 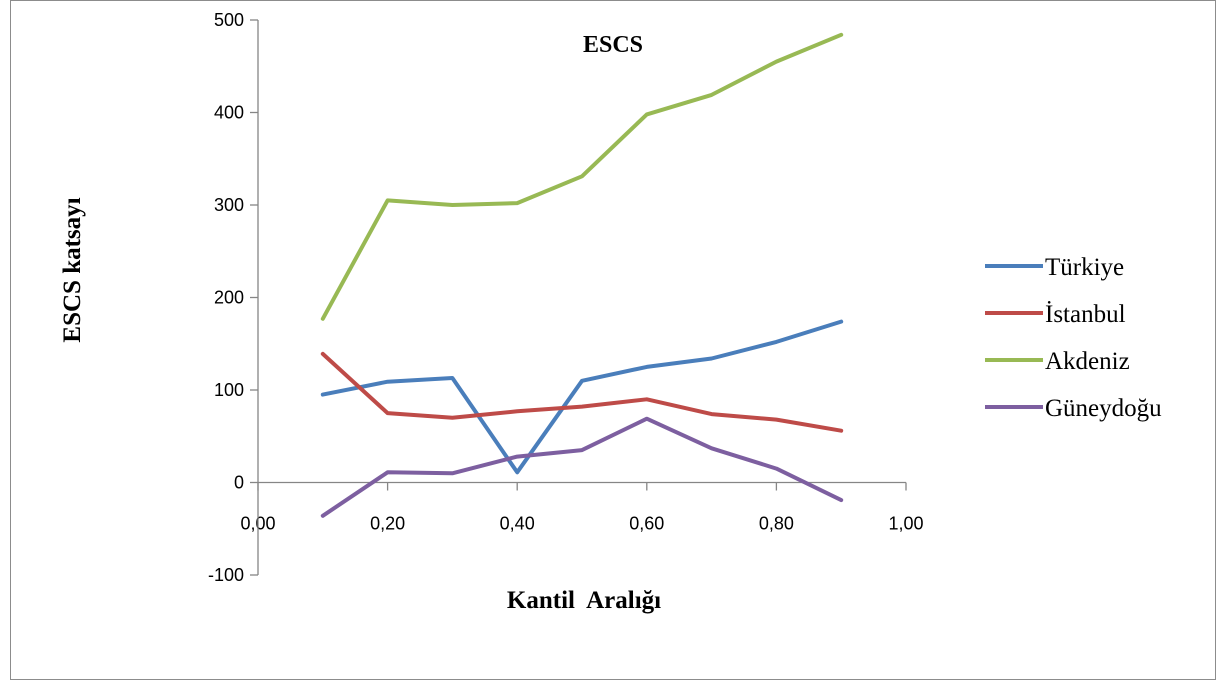 What do you see at coordinates (905, 524) in the screenshot?
I see `x-tick-label: 1,00` at bounding box center [905, 524].